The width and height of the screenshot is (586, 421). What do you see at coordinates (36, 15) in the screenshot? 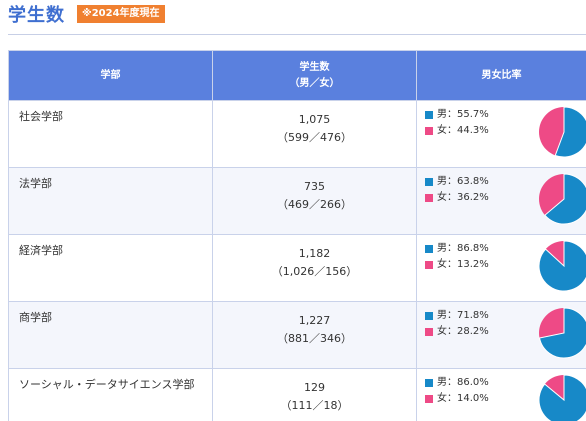
I see `page-title: 学生数` at bounding box center [36, 15].